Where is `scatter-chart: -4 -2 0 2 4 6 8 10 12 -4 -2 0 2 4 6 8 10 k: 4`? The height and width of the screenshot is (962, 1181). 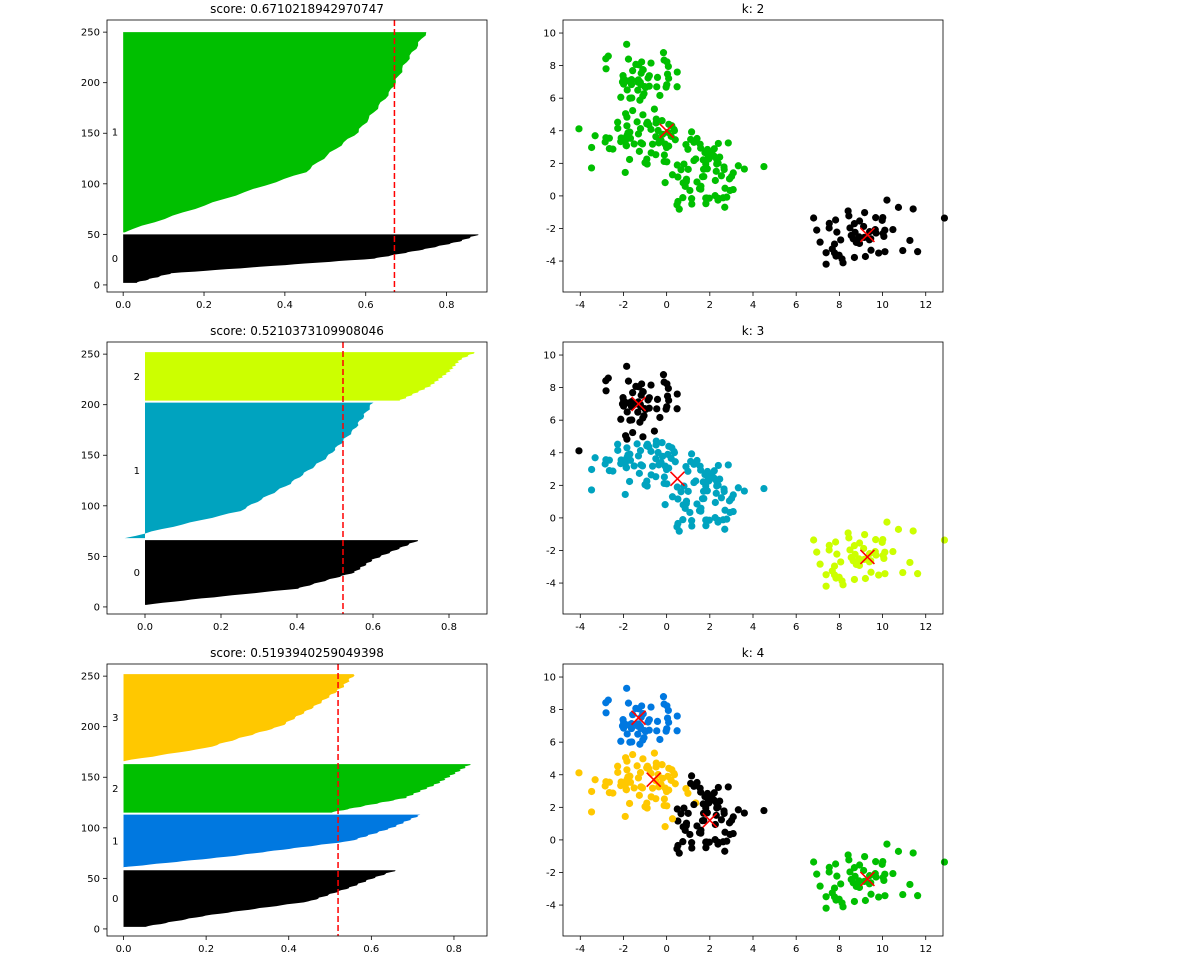
scatter-chart: -4 -2 0 2 4 6 8 10 12 -4 -2 0 2 4 6 8 10 k: 4 is located at coordinates (746, 800).